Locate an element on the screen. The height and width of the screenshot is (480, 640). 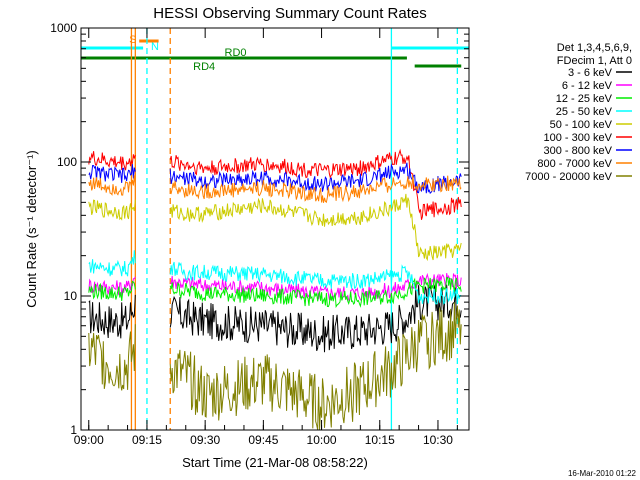
flag-label: RD0 is located at coordinates (236, 53).